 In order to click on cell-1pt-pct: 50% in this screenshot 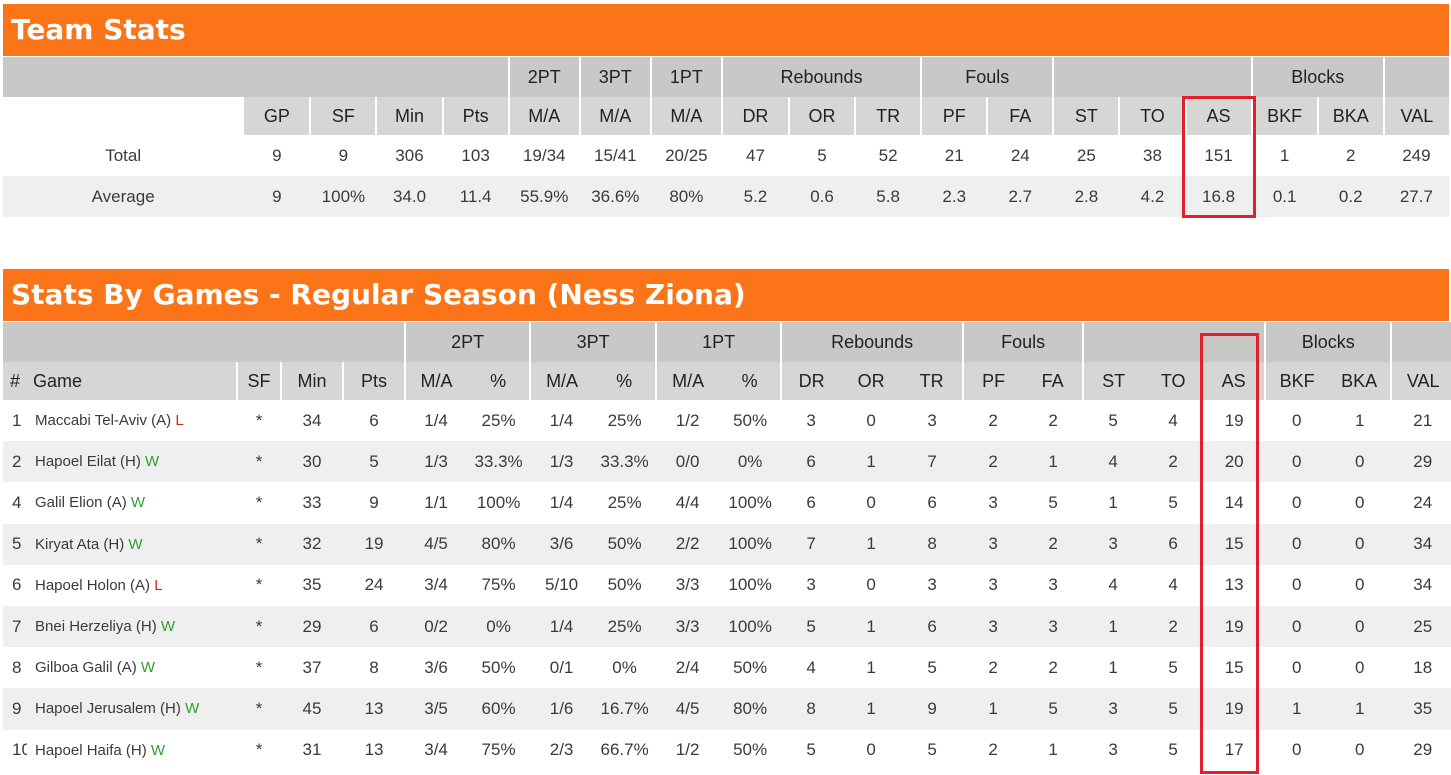, I will do `click(750, 750)`.